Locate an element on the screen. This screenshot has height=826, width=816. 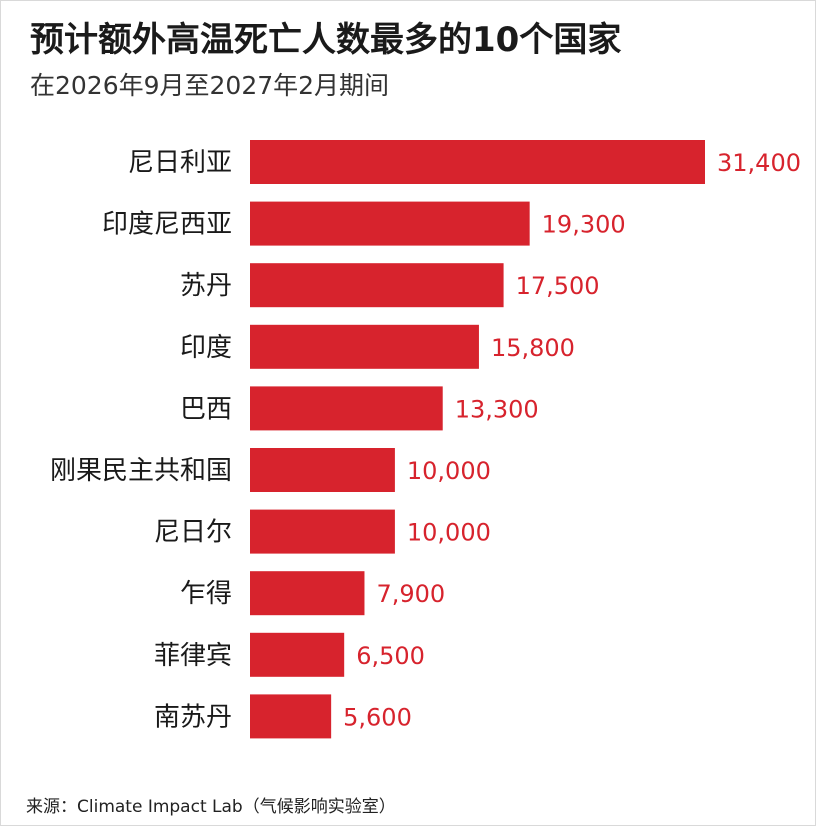
category-label-8: 菲律宾 is located at coordinates (193, 656).